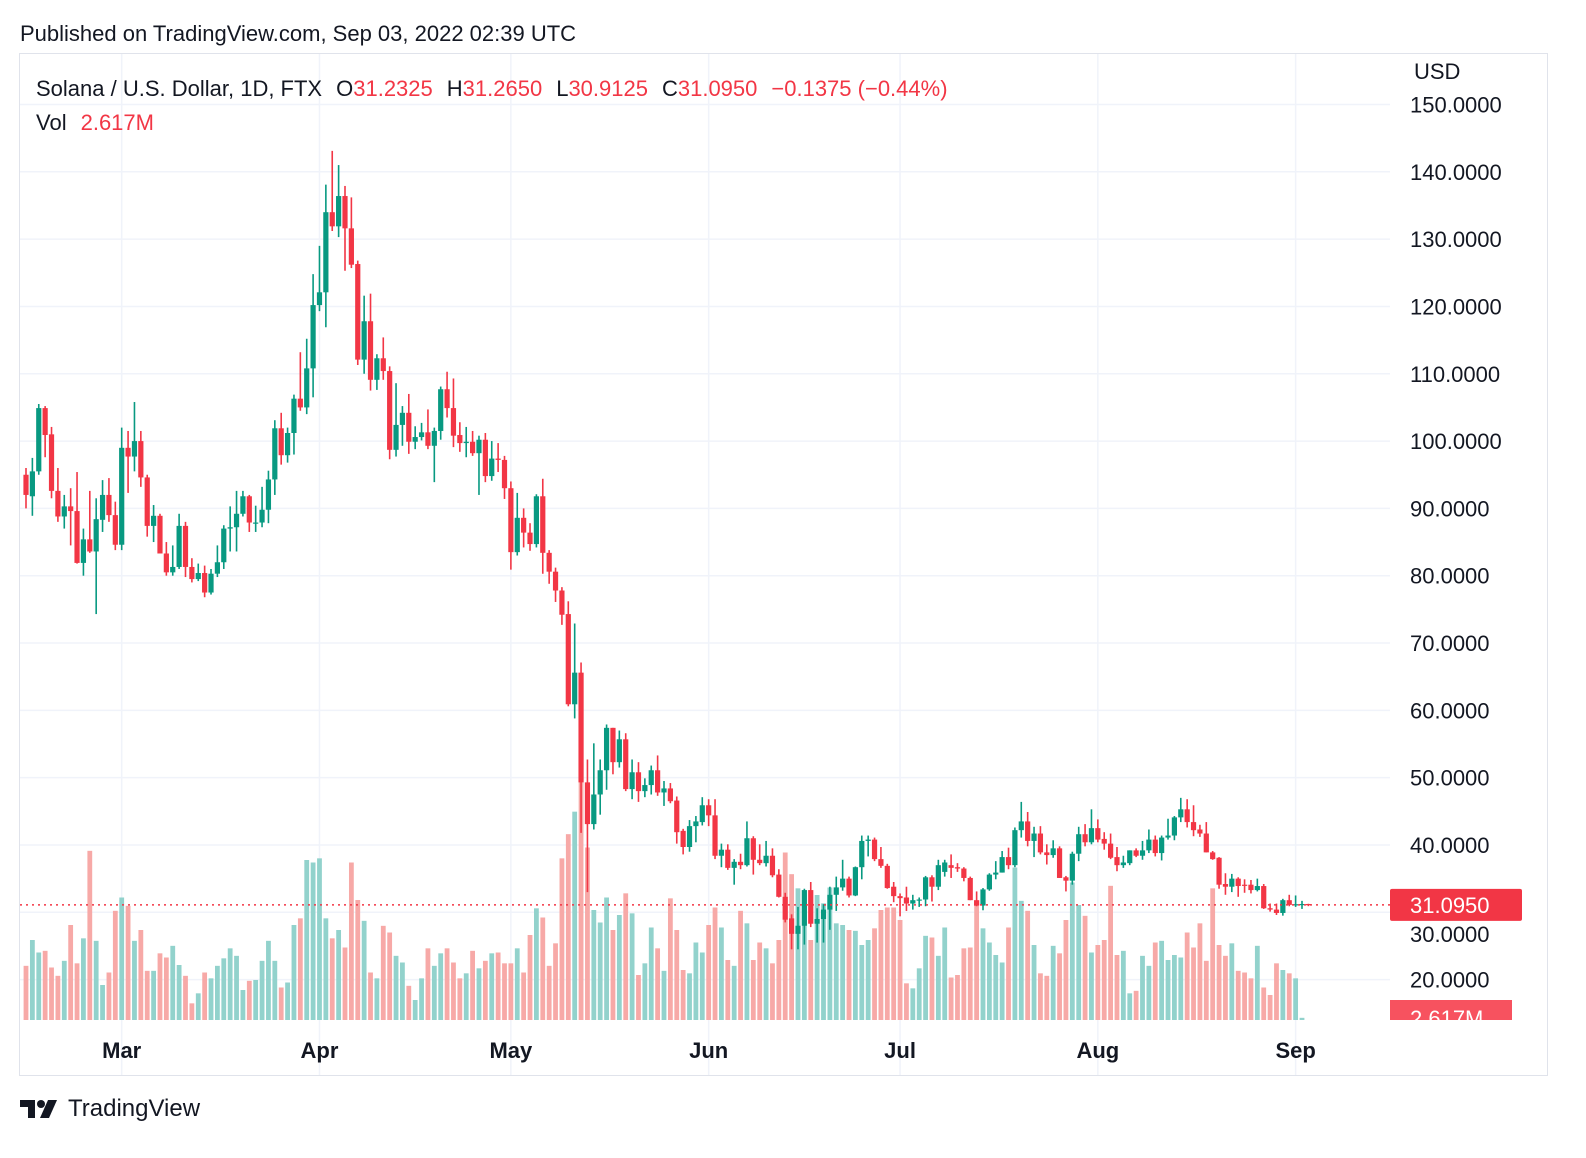 The image size is (1586, 1158). What do you see at coordinates (499, 125) in the screenshot?
I see `volume-legend-row: Vol 2.617M` at bounding box center [499, 125].